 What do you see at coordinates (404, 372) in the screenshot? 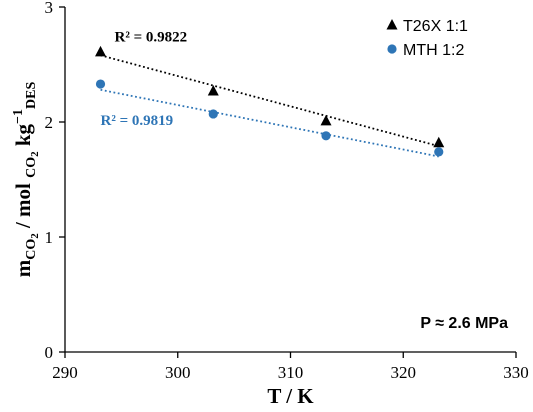
I see `x-tick-label: 320` at bounding box center [404, 372].